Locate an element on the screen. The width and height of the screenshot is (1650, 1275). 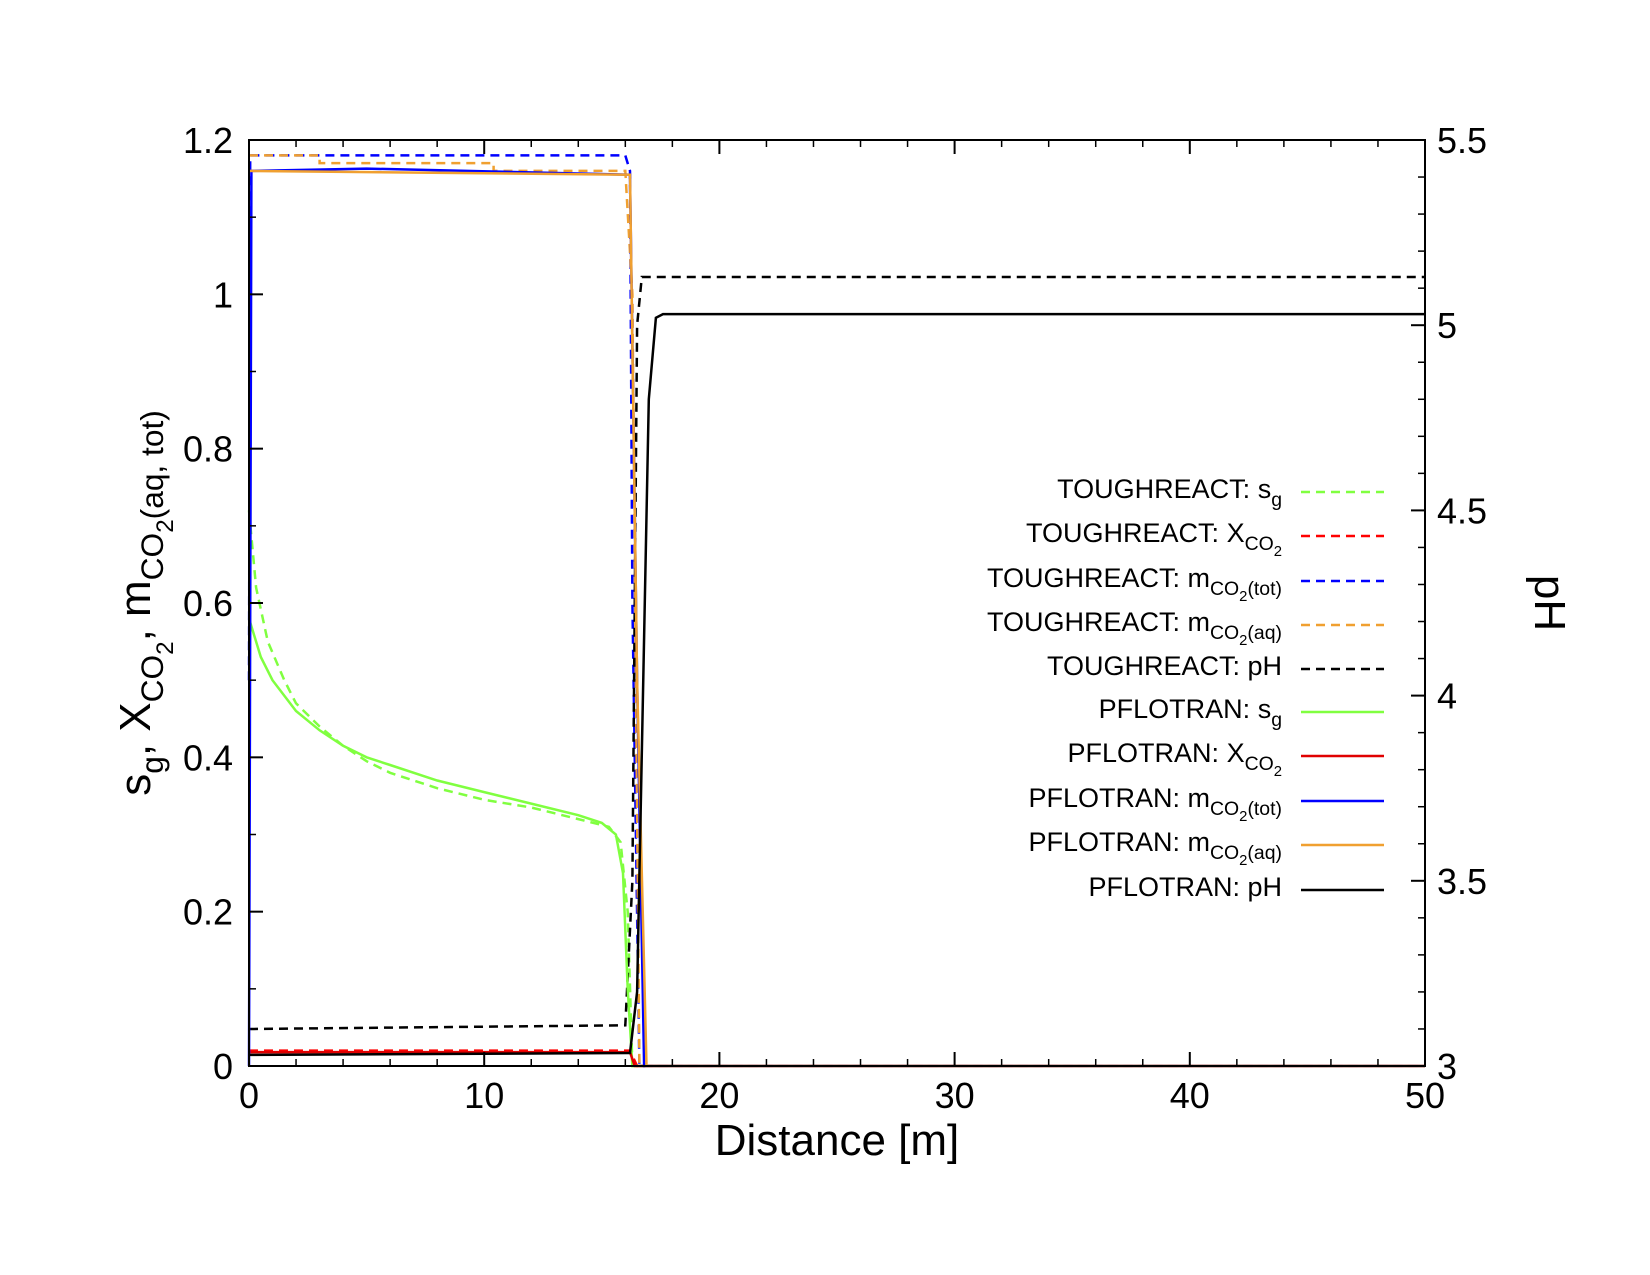
y-tick-label: 0.2 is located at coordinates (208, 912).